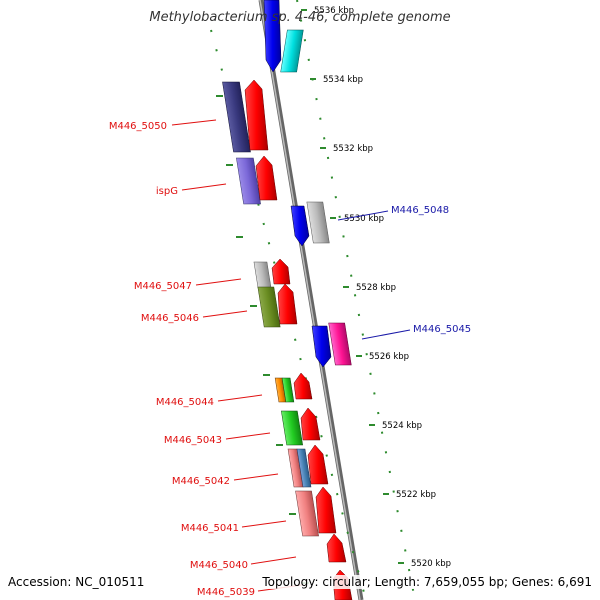  What do you see at coordinates (364, 219) in the screenshot?
I see `scale-tick-label: 5530 kbp` at bounding box center [364, 219].